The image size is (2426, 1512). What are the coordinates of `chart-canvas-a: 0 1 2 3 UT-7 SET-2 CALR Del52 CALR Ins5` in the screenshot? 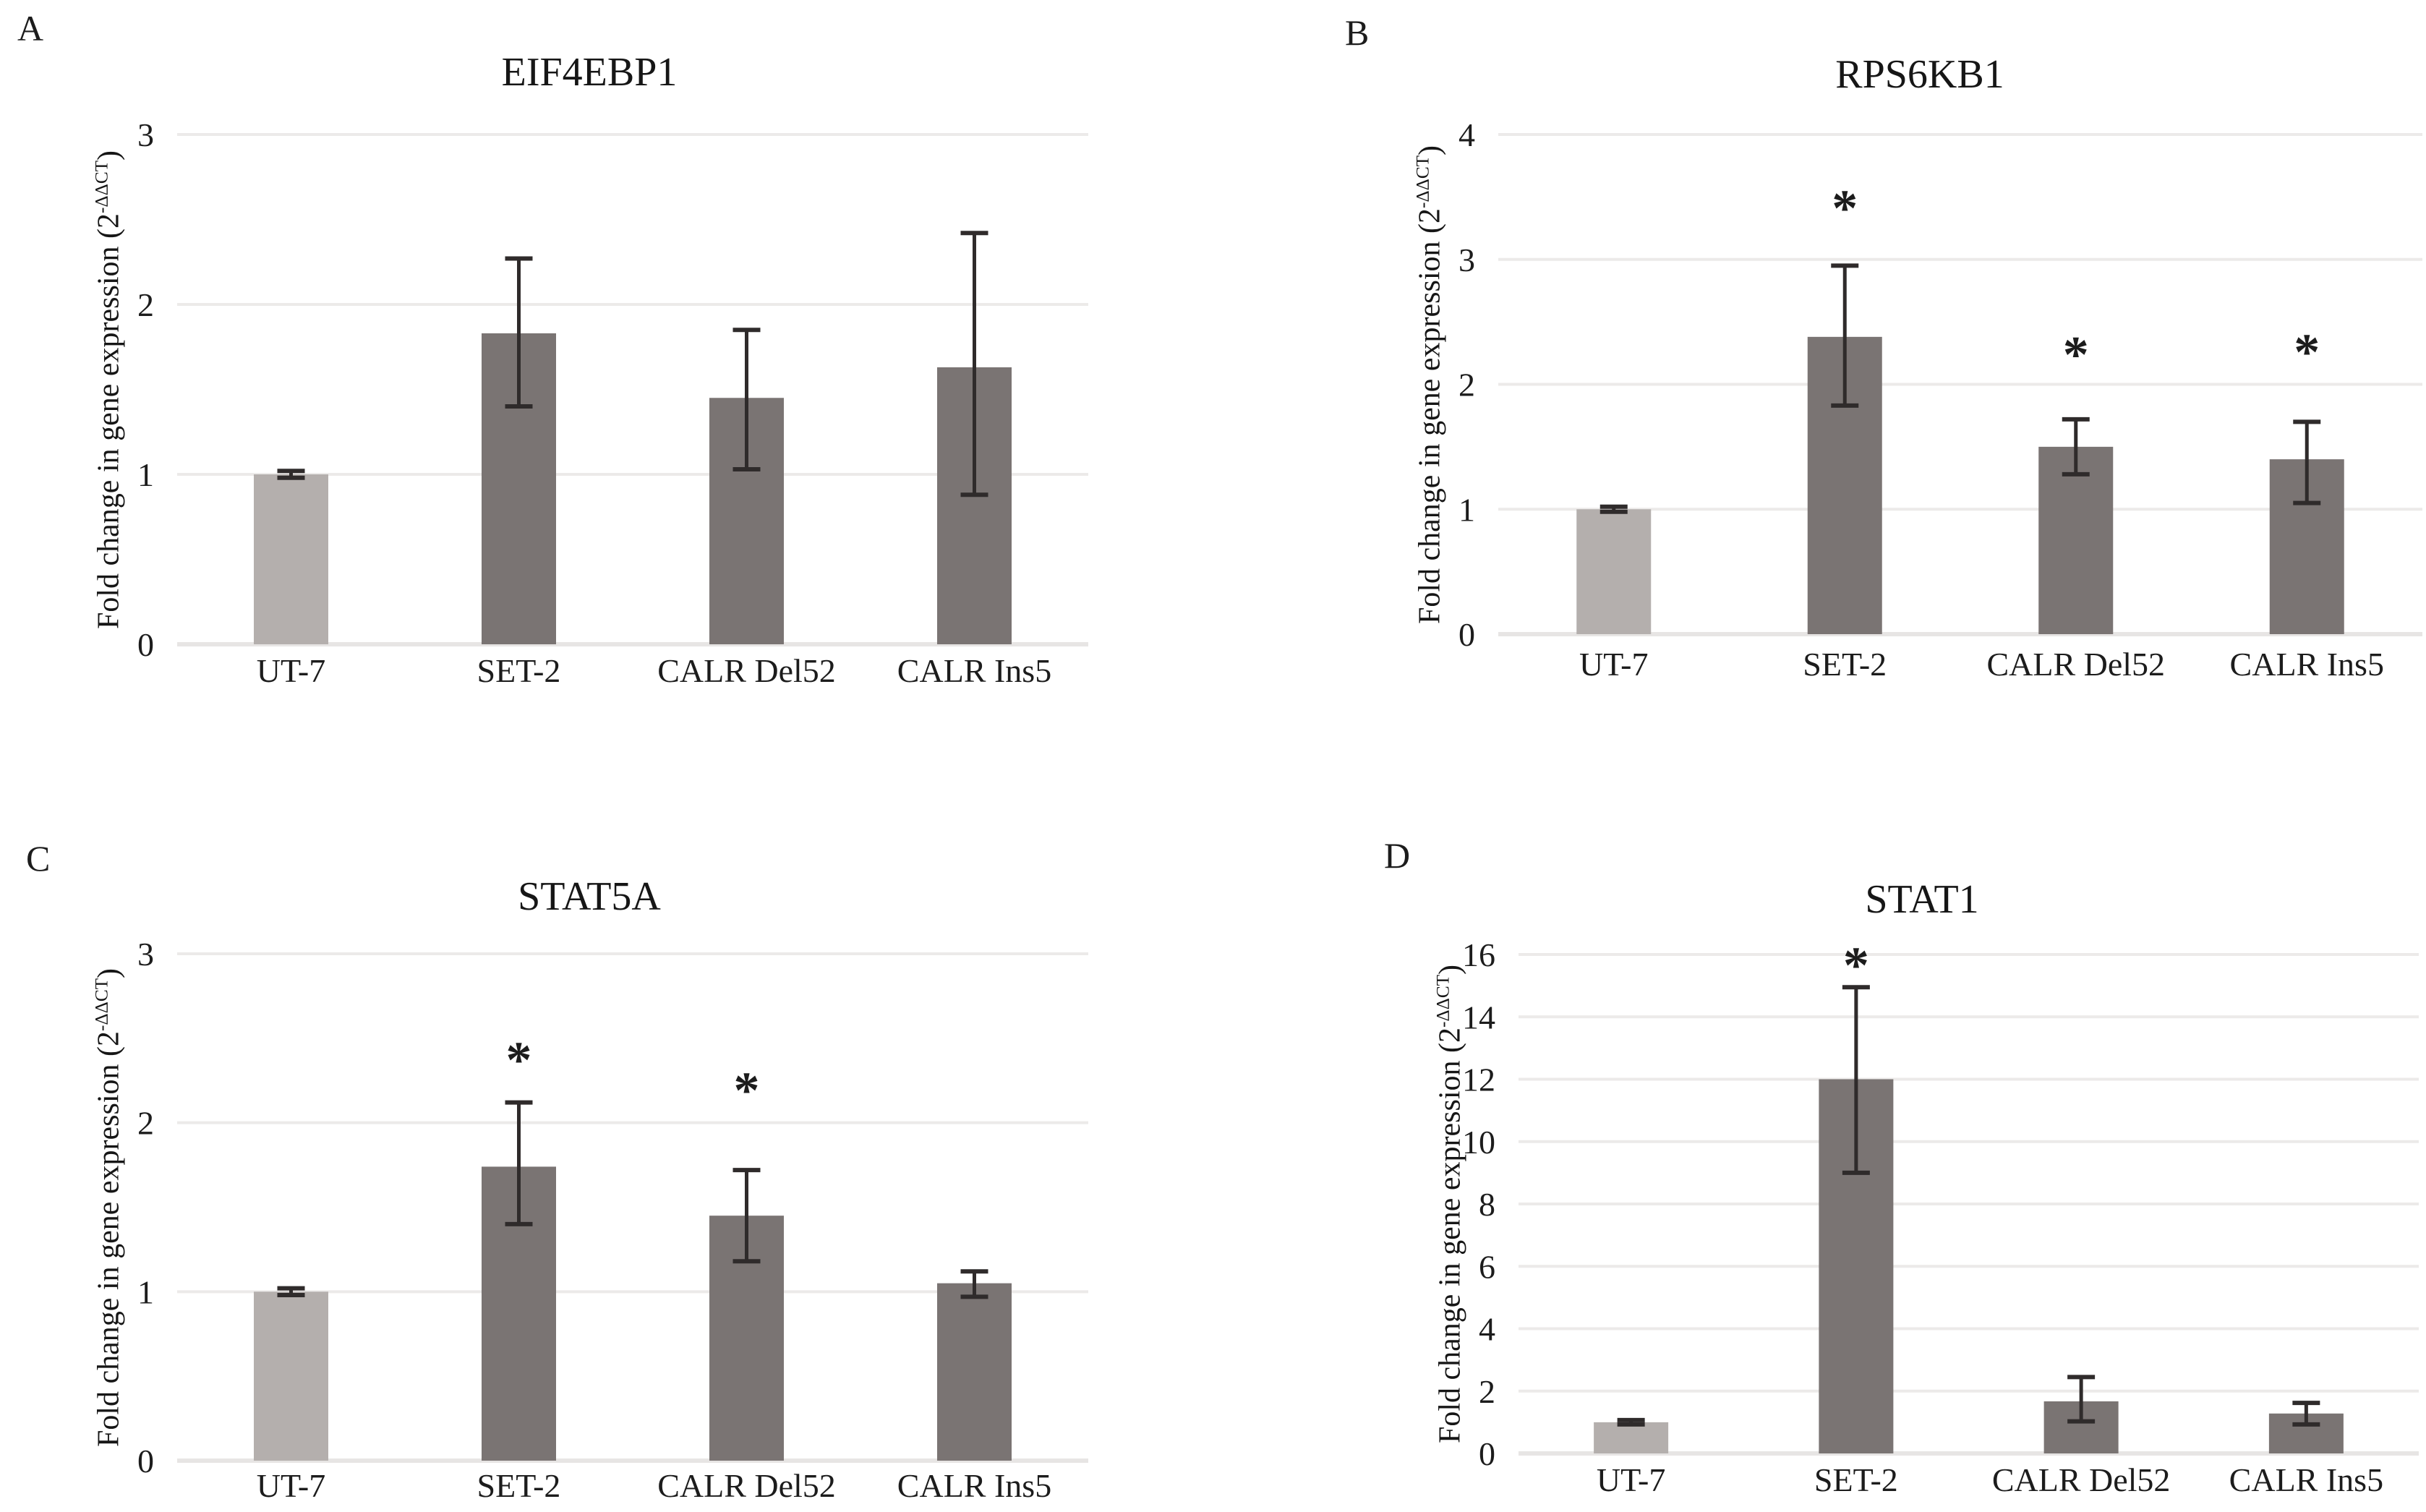 It's located at (612, 403).